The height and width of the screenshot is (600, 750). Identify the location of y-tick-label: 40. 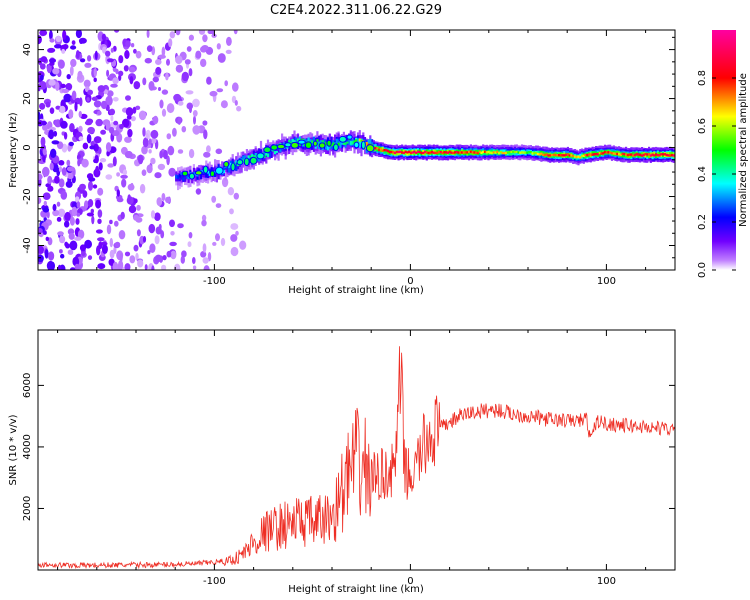
(27, 49).